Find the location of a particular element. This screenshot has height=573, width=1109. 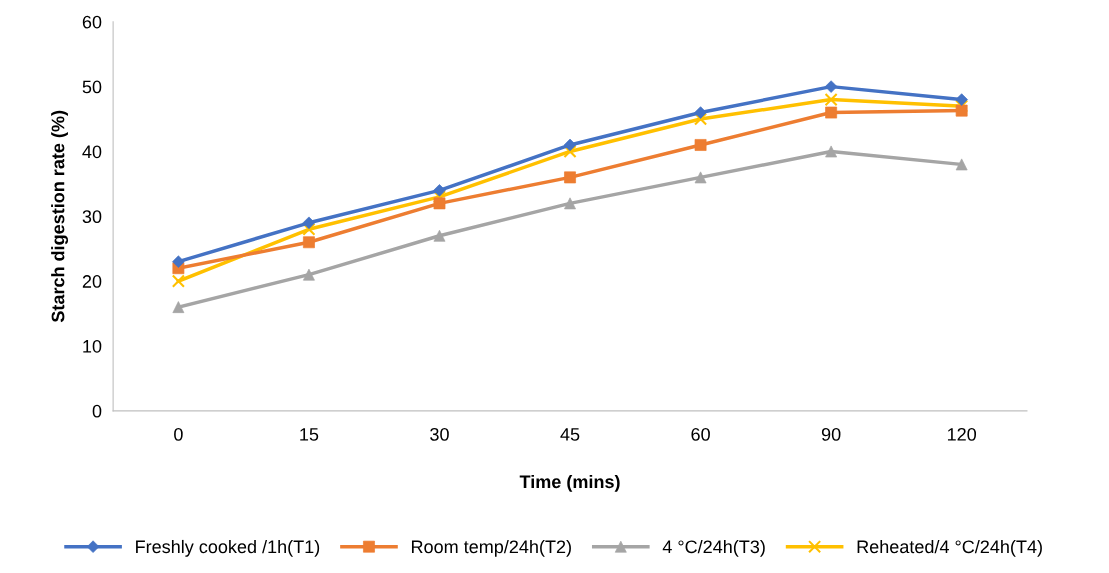

y-tick-label: 30 is located at coordinates (92, 217).